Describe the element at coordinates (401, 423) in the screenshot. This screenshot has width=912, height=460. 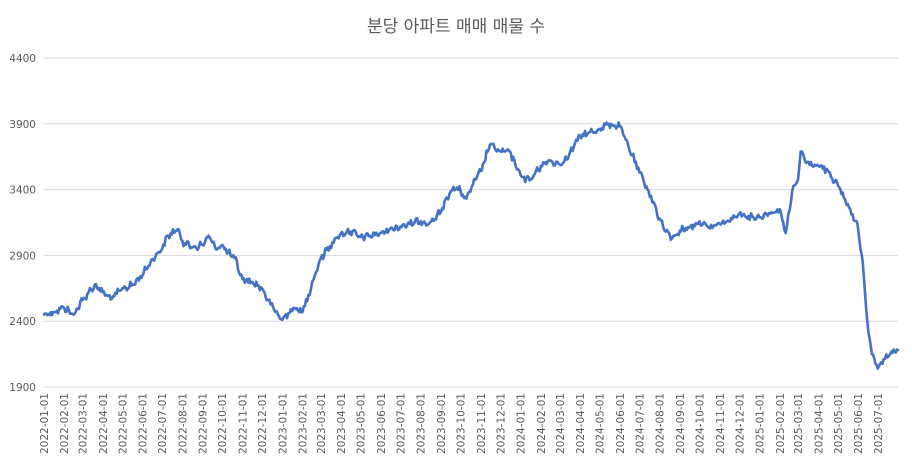
I see `x-tick-label: 2023-07-01` at that location.